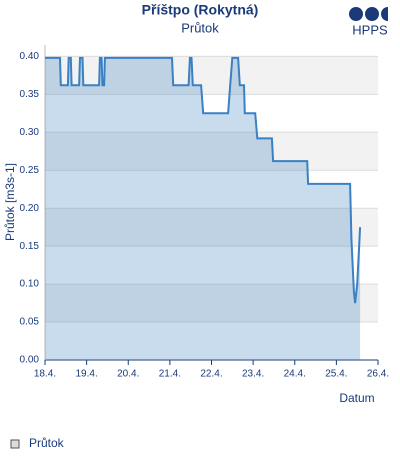 The image size is (400, 460). I want to click on x-tick-label: 24.4., so click(295, 374).